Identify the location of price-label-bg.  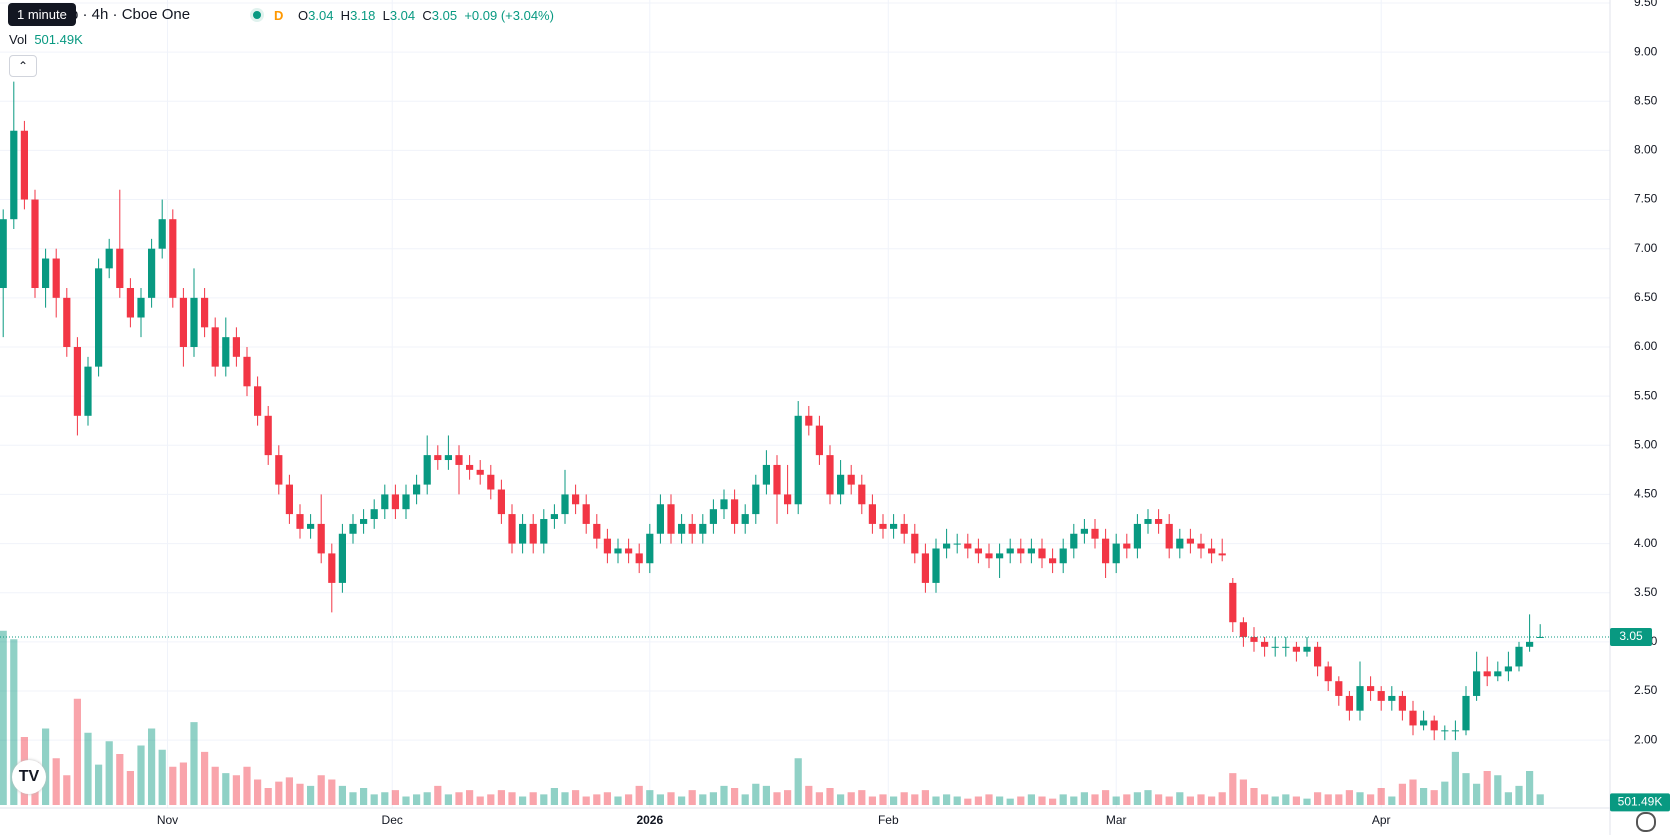
(1631, 636).